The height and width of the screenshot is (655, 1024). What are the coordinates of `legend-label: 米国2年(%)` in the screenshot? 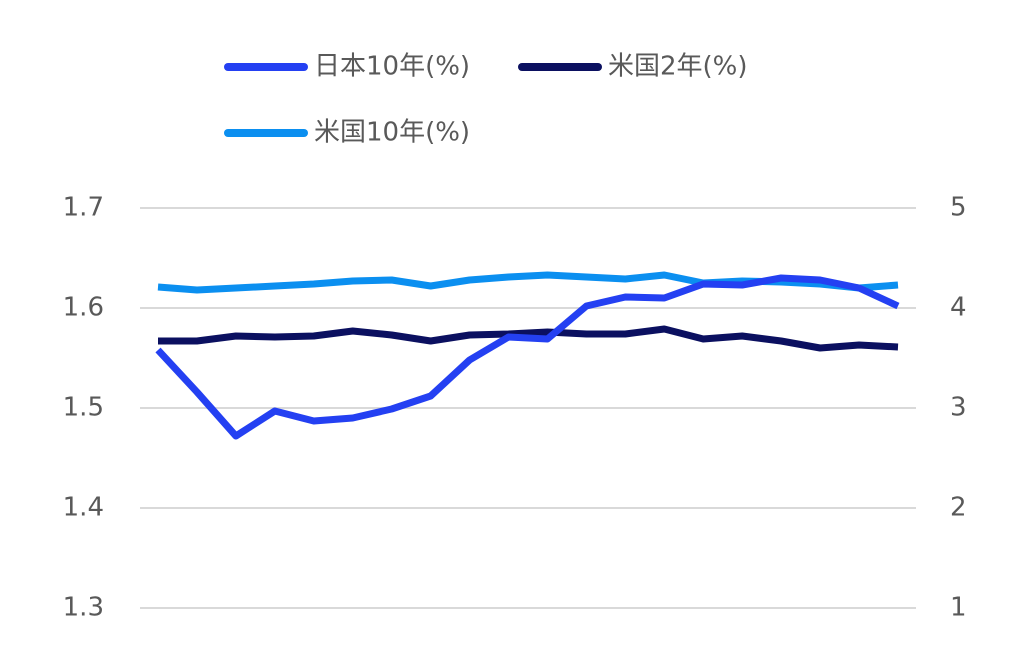 It's located at (678, 67).